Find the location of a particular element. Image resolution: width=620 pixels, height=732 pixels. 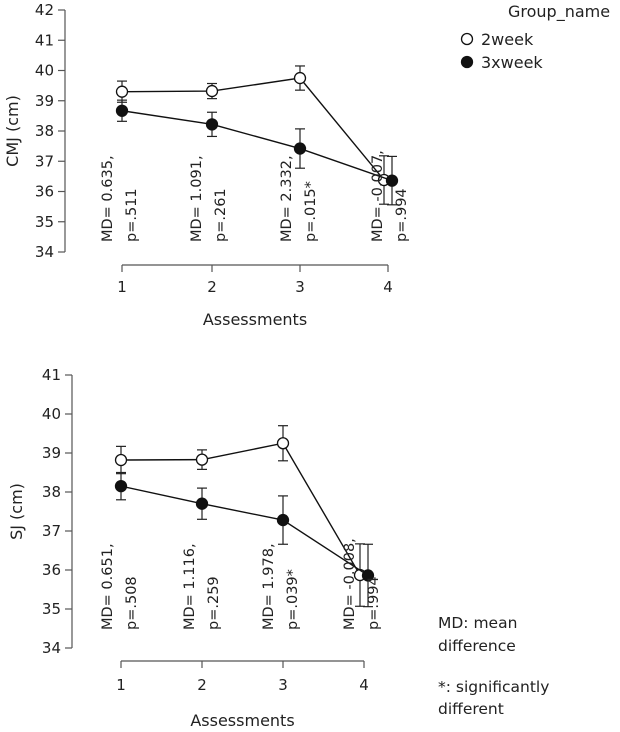

top-series-line-3xweek is located at coordinates (257, 146).